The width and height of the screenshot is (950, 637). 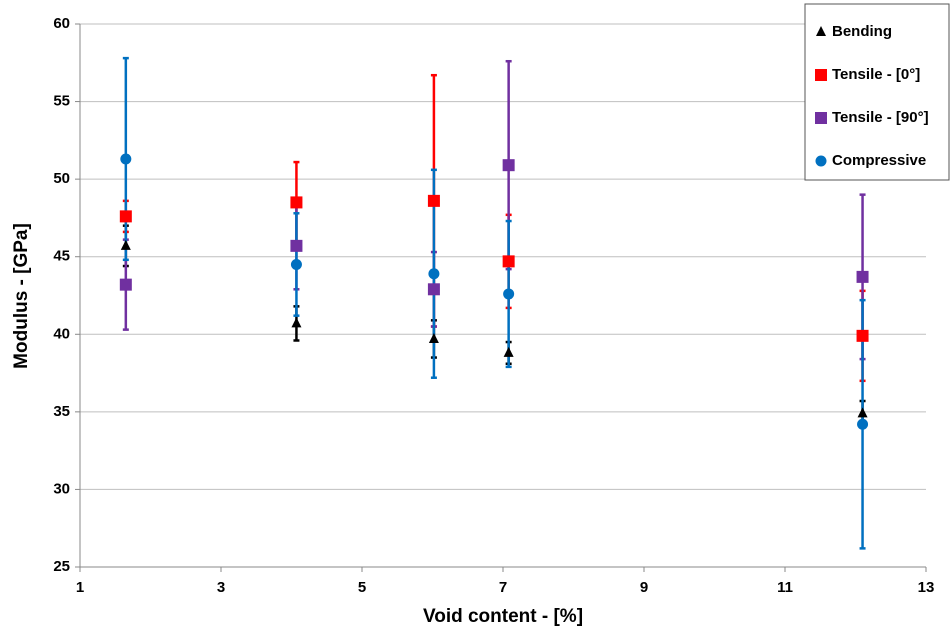 What do you see at coordinates (877, 92) in the screenshot?
I see `legend-box` at bounding box center [877, 92].